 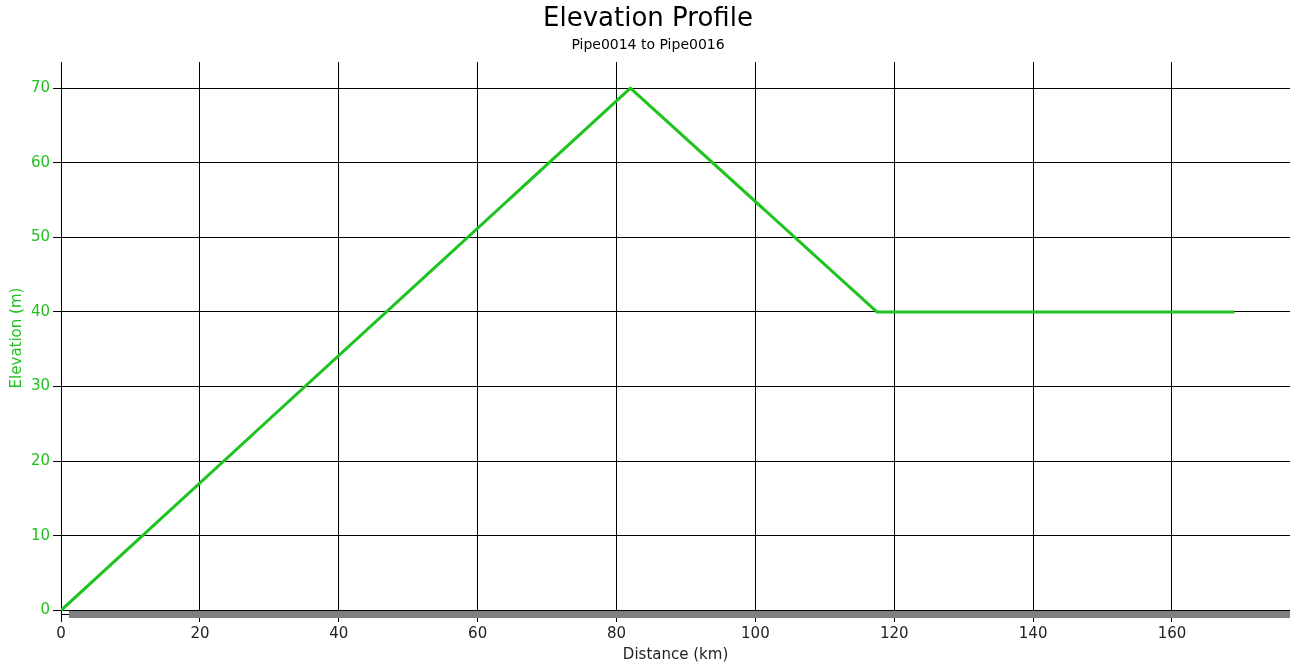 I want to click on chart-subtitle: Pipe0014 to Pipe0016, so click(x=648, y=44).